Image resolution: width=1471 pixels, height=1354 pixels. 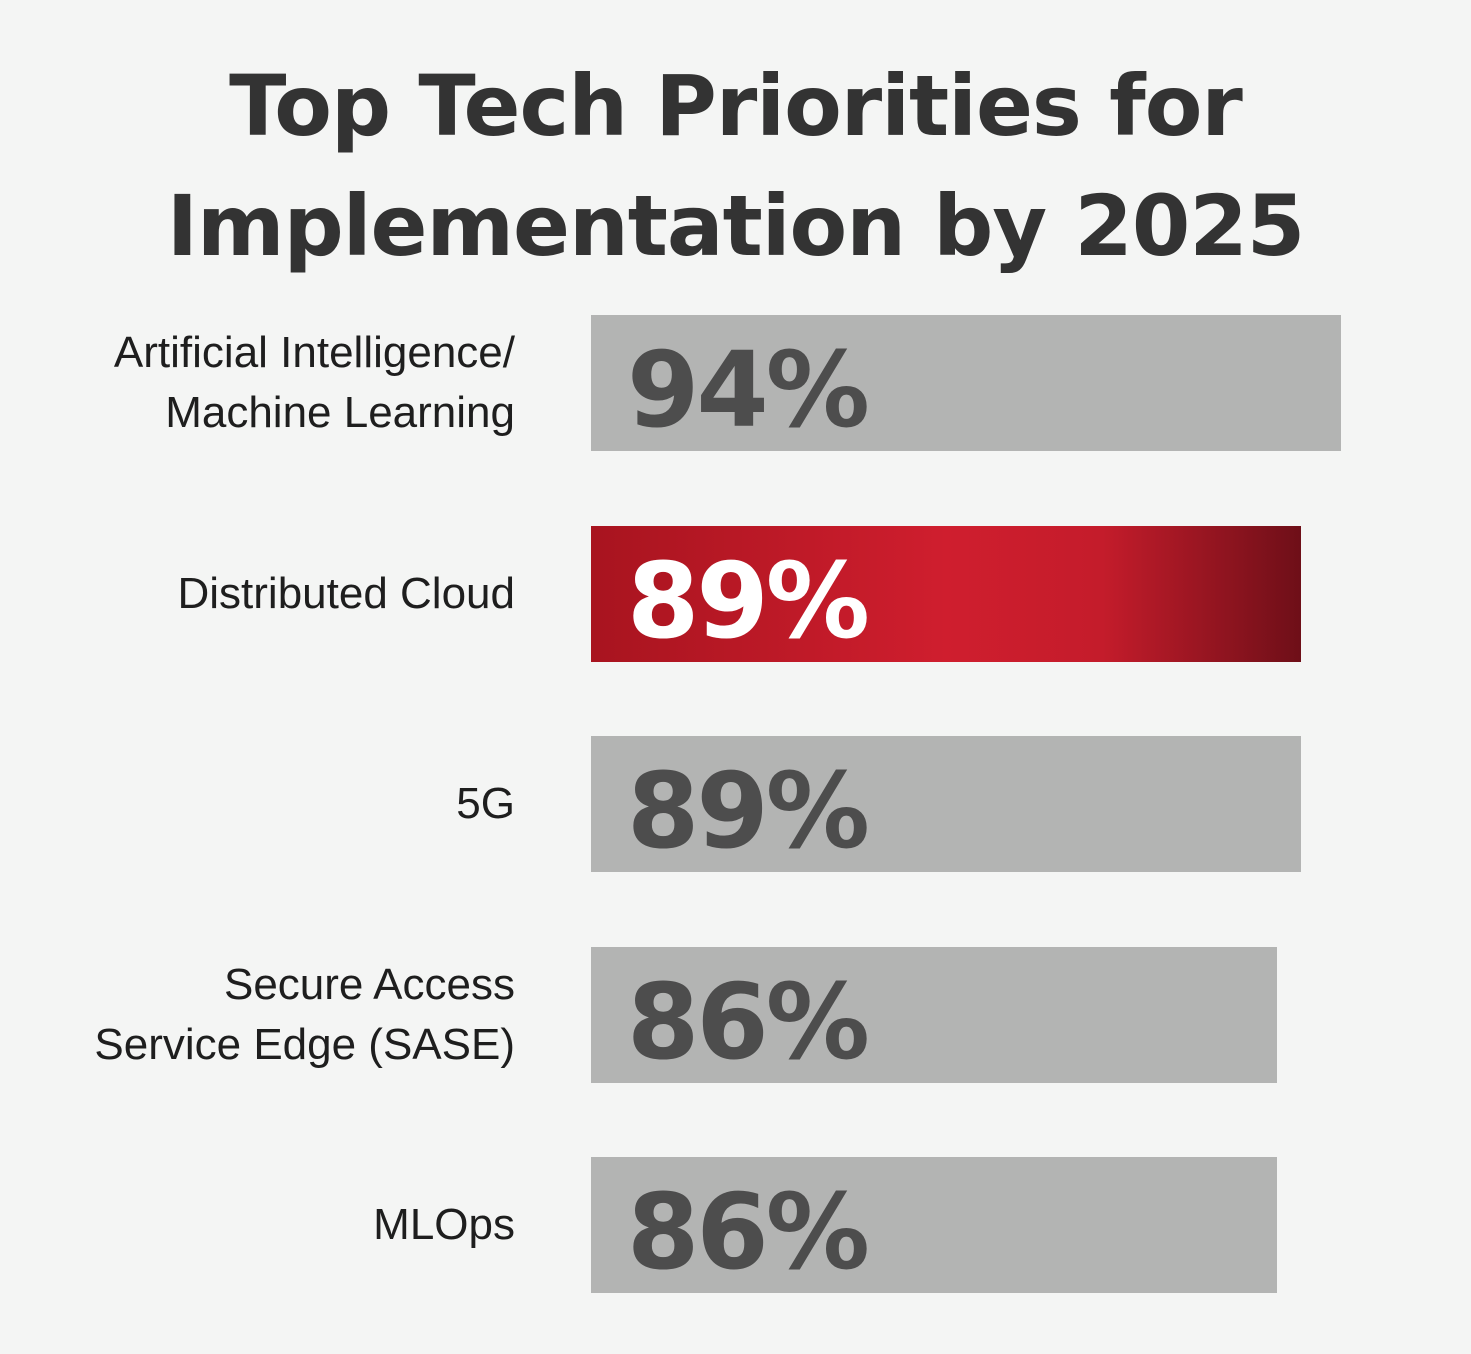 What do you see at coordinates (748, 390) in the screenshot?
I see `value-label-artificial-intelligence-machine-learning: 94%` at bounding box center [748, 390].